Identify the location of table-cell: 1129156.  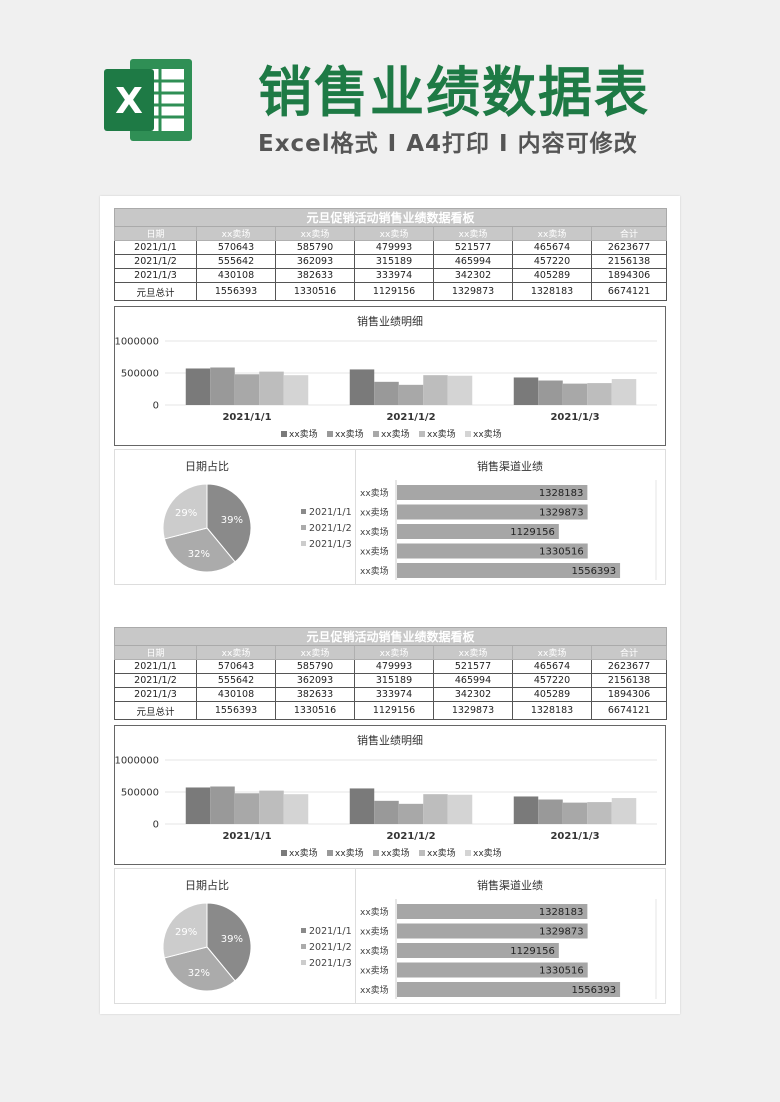
(394, 710).